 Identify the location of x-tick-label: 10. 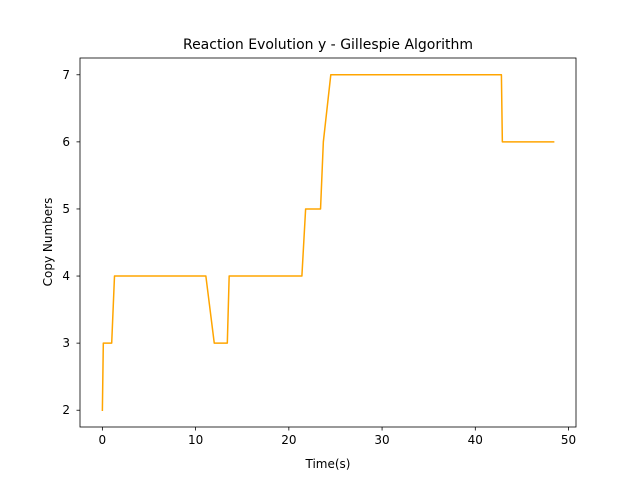
(195, 440).